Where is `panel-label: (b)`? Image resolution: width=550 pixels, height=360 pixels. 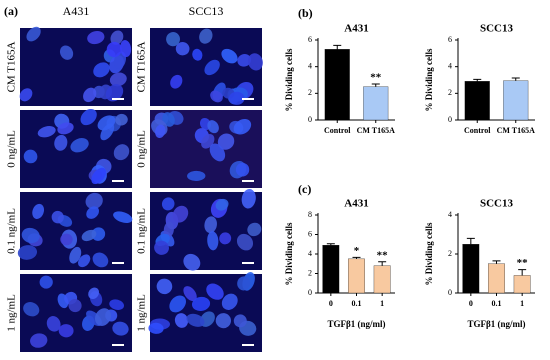
panel-label: (b) is located at coordinates (305, 13).